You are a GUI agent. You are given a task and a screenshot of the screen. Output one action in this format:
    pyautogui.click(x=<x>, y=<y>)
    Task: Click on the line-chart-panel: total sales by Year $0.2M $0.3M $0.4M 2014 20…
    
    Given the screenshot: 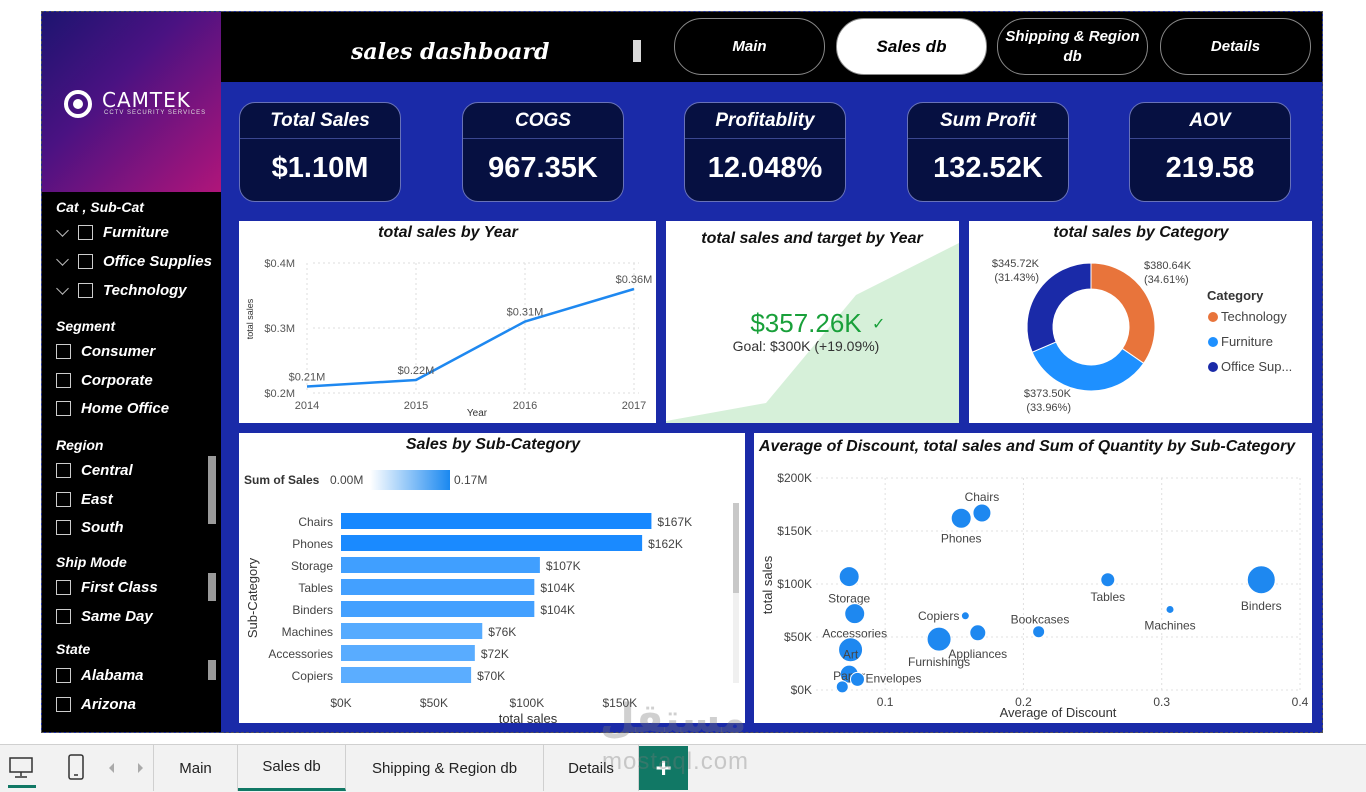 What is the action you would take?
    pyautogui.click(x=447, y=322)
    